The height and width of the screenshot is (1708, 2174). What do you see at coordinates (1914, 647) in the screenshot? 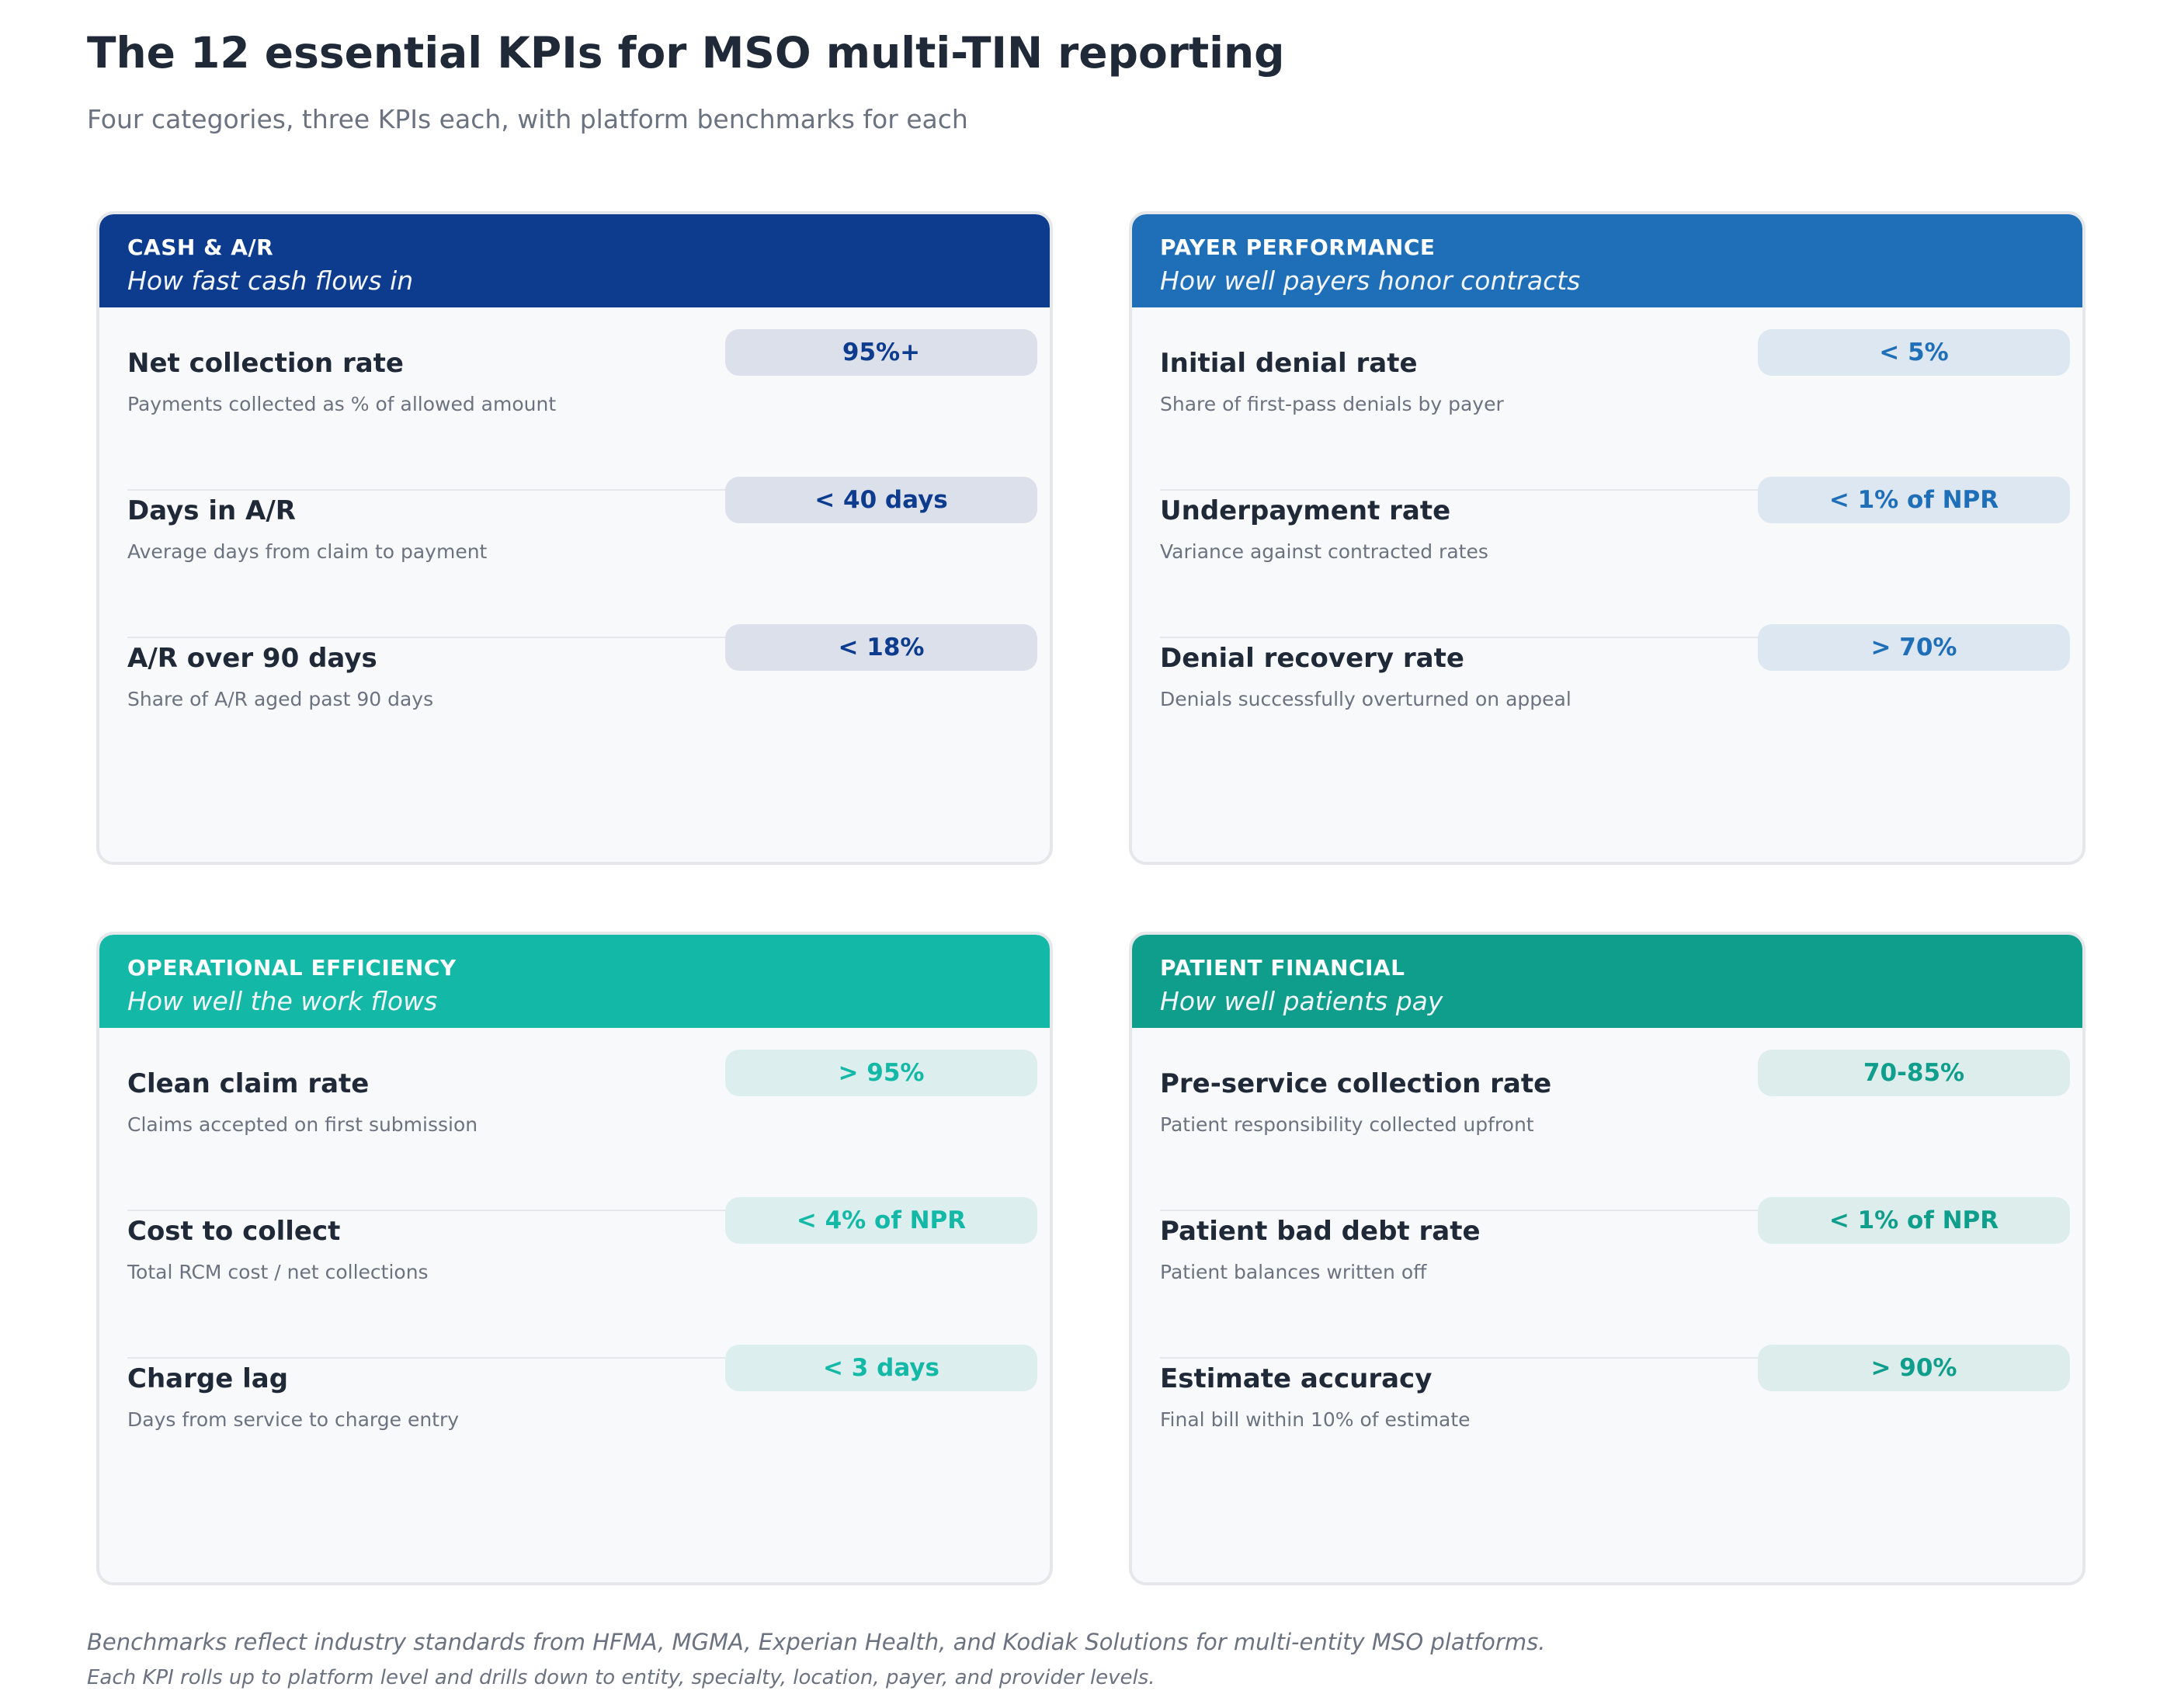
I see `benchmark-badge: > 70%` at bounding box center [1914, 647].